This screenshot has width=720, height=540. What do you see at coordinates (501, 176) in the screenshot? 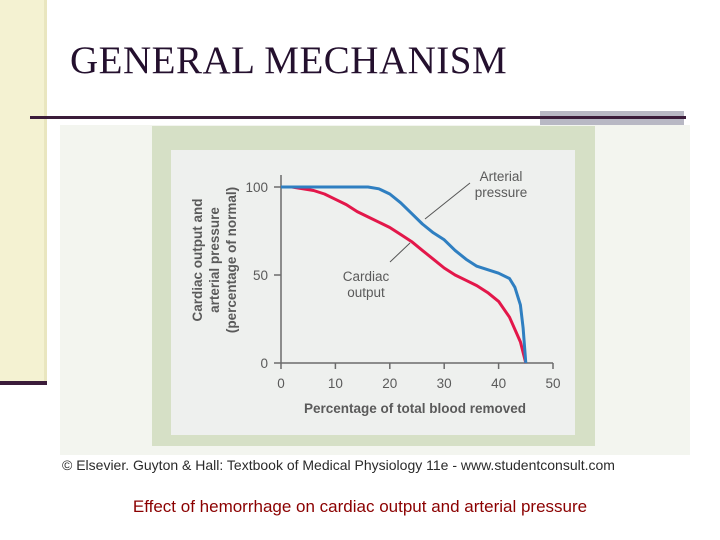
I see `series-label: Arterial` at bounding box center [501, 176].